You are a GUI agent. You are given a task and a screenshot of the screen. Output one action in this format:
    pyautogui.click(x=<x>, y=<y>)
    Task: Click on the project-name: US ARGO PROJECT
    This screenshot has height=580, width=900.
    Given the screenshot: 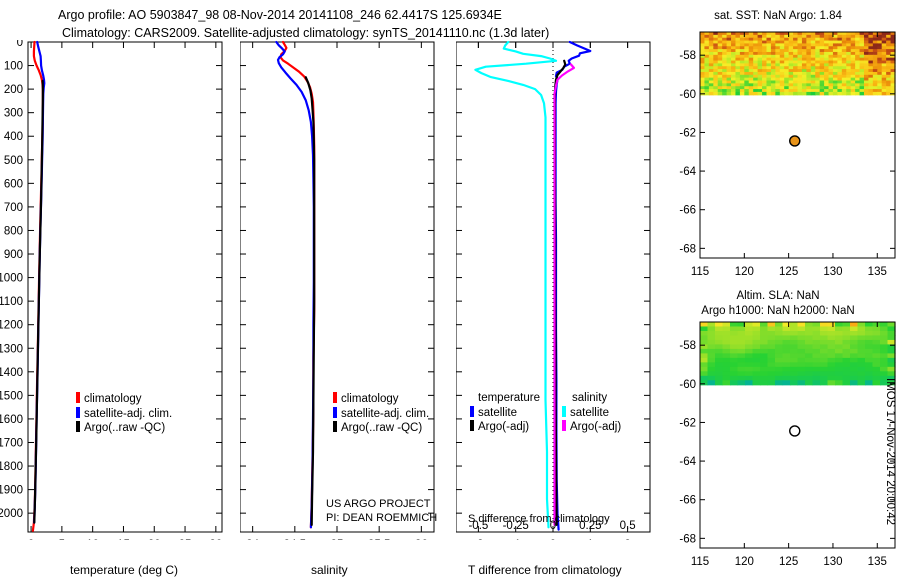 What is the action you would take?
    pyautogui.click(x=378, y=504)
    